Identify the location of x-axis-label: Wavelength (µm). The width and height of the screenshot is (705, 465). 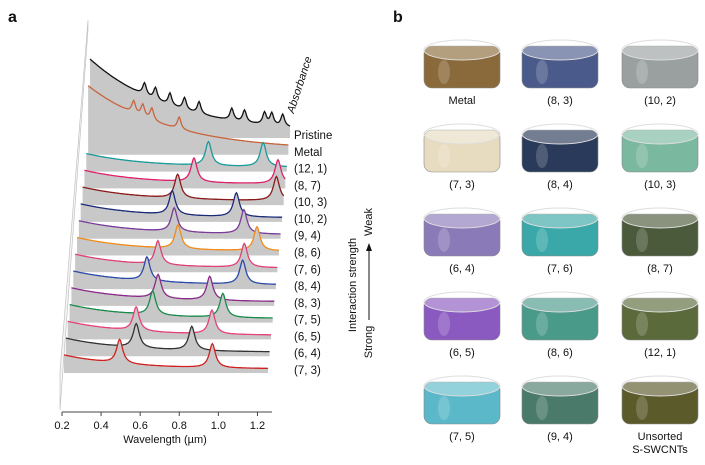
(165, 440).